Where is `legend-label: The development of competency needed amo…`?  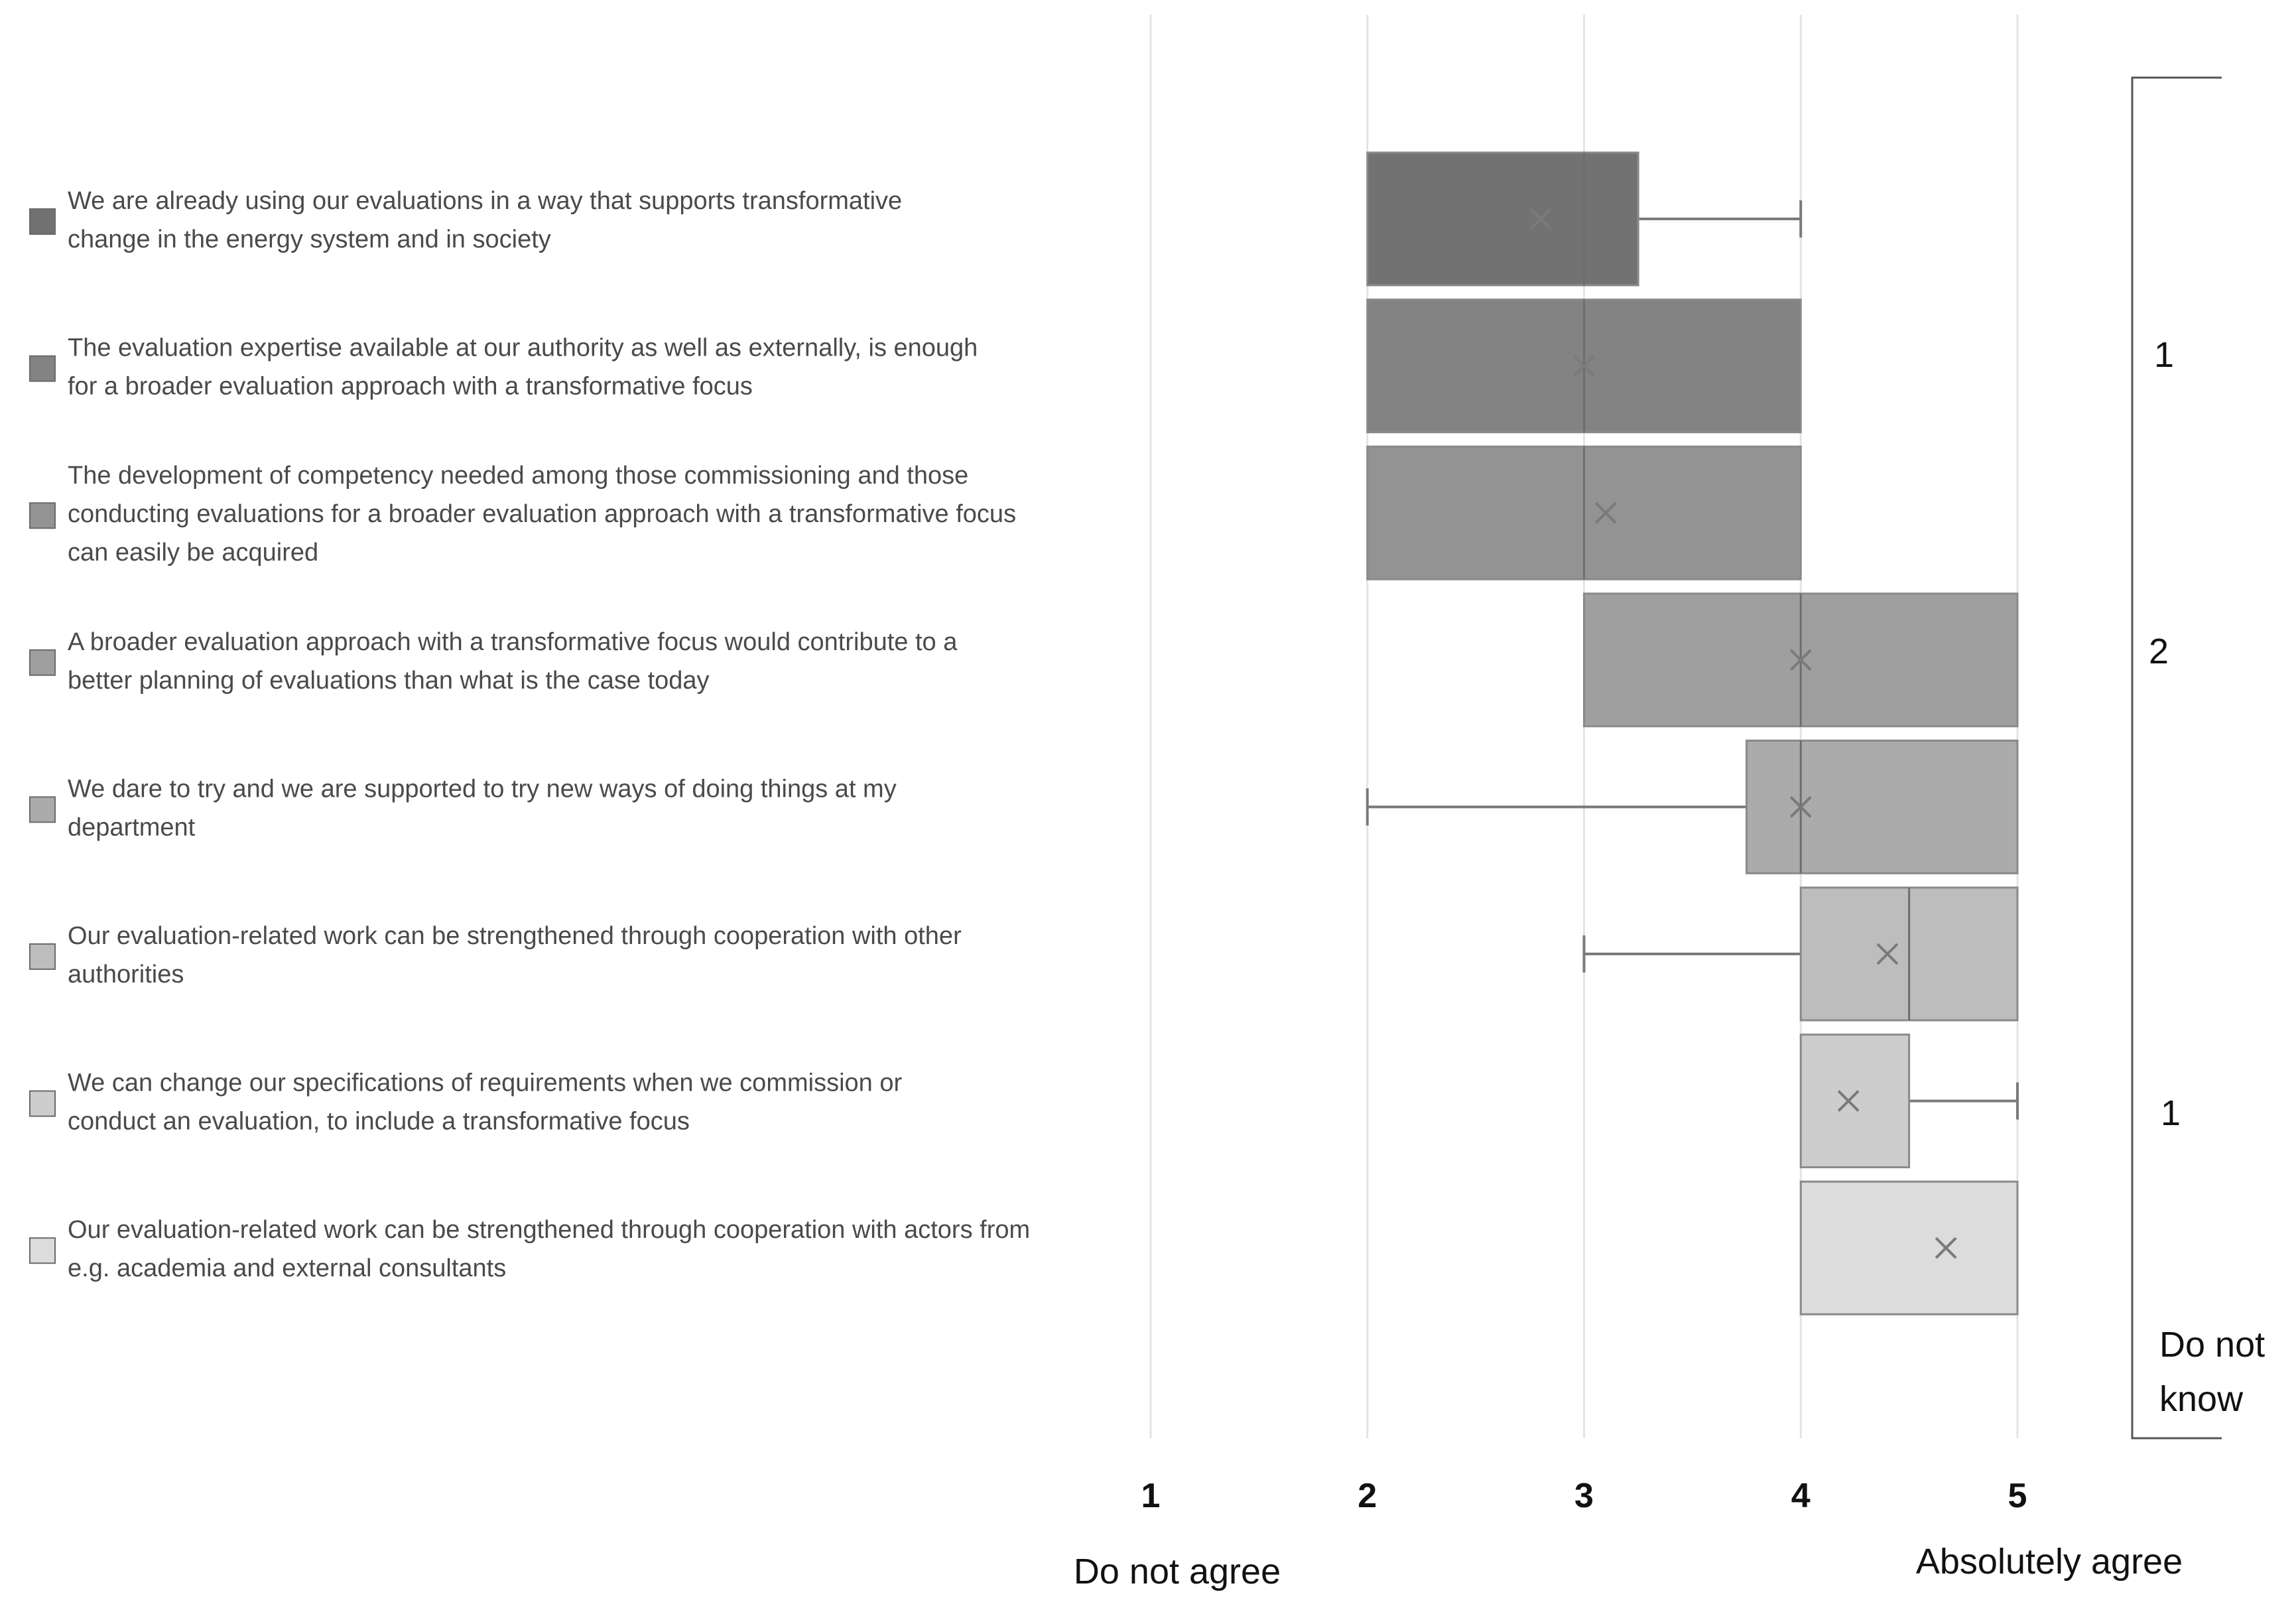 legend-label: The development of competency needed amo… is located at coordinates (518, 476).